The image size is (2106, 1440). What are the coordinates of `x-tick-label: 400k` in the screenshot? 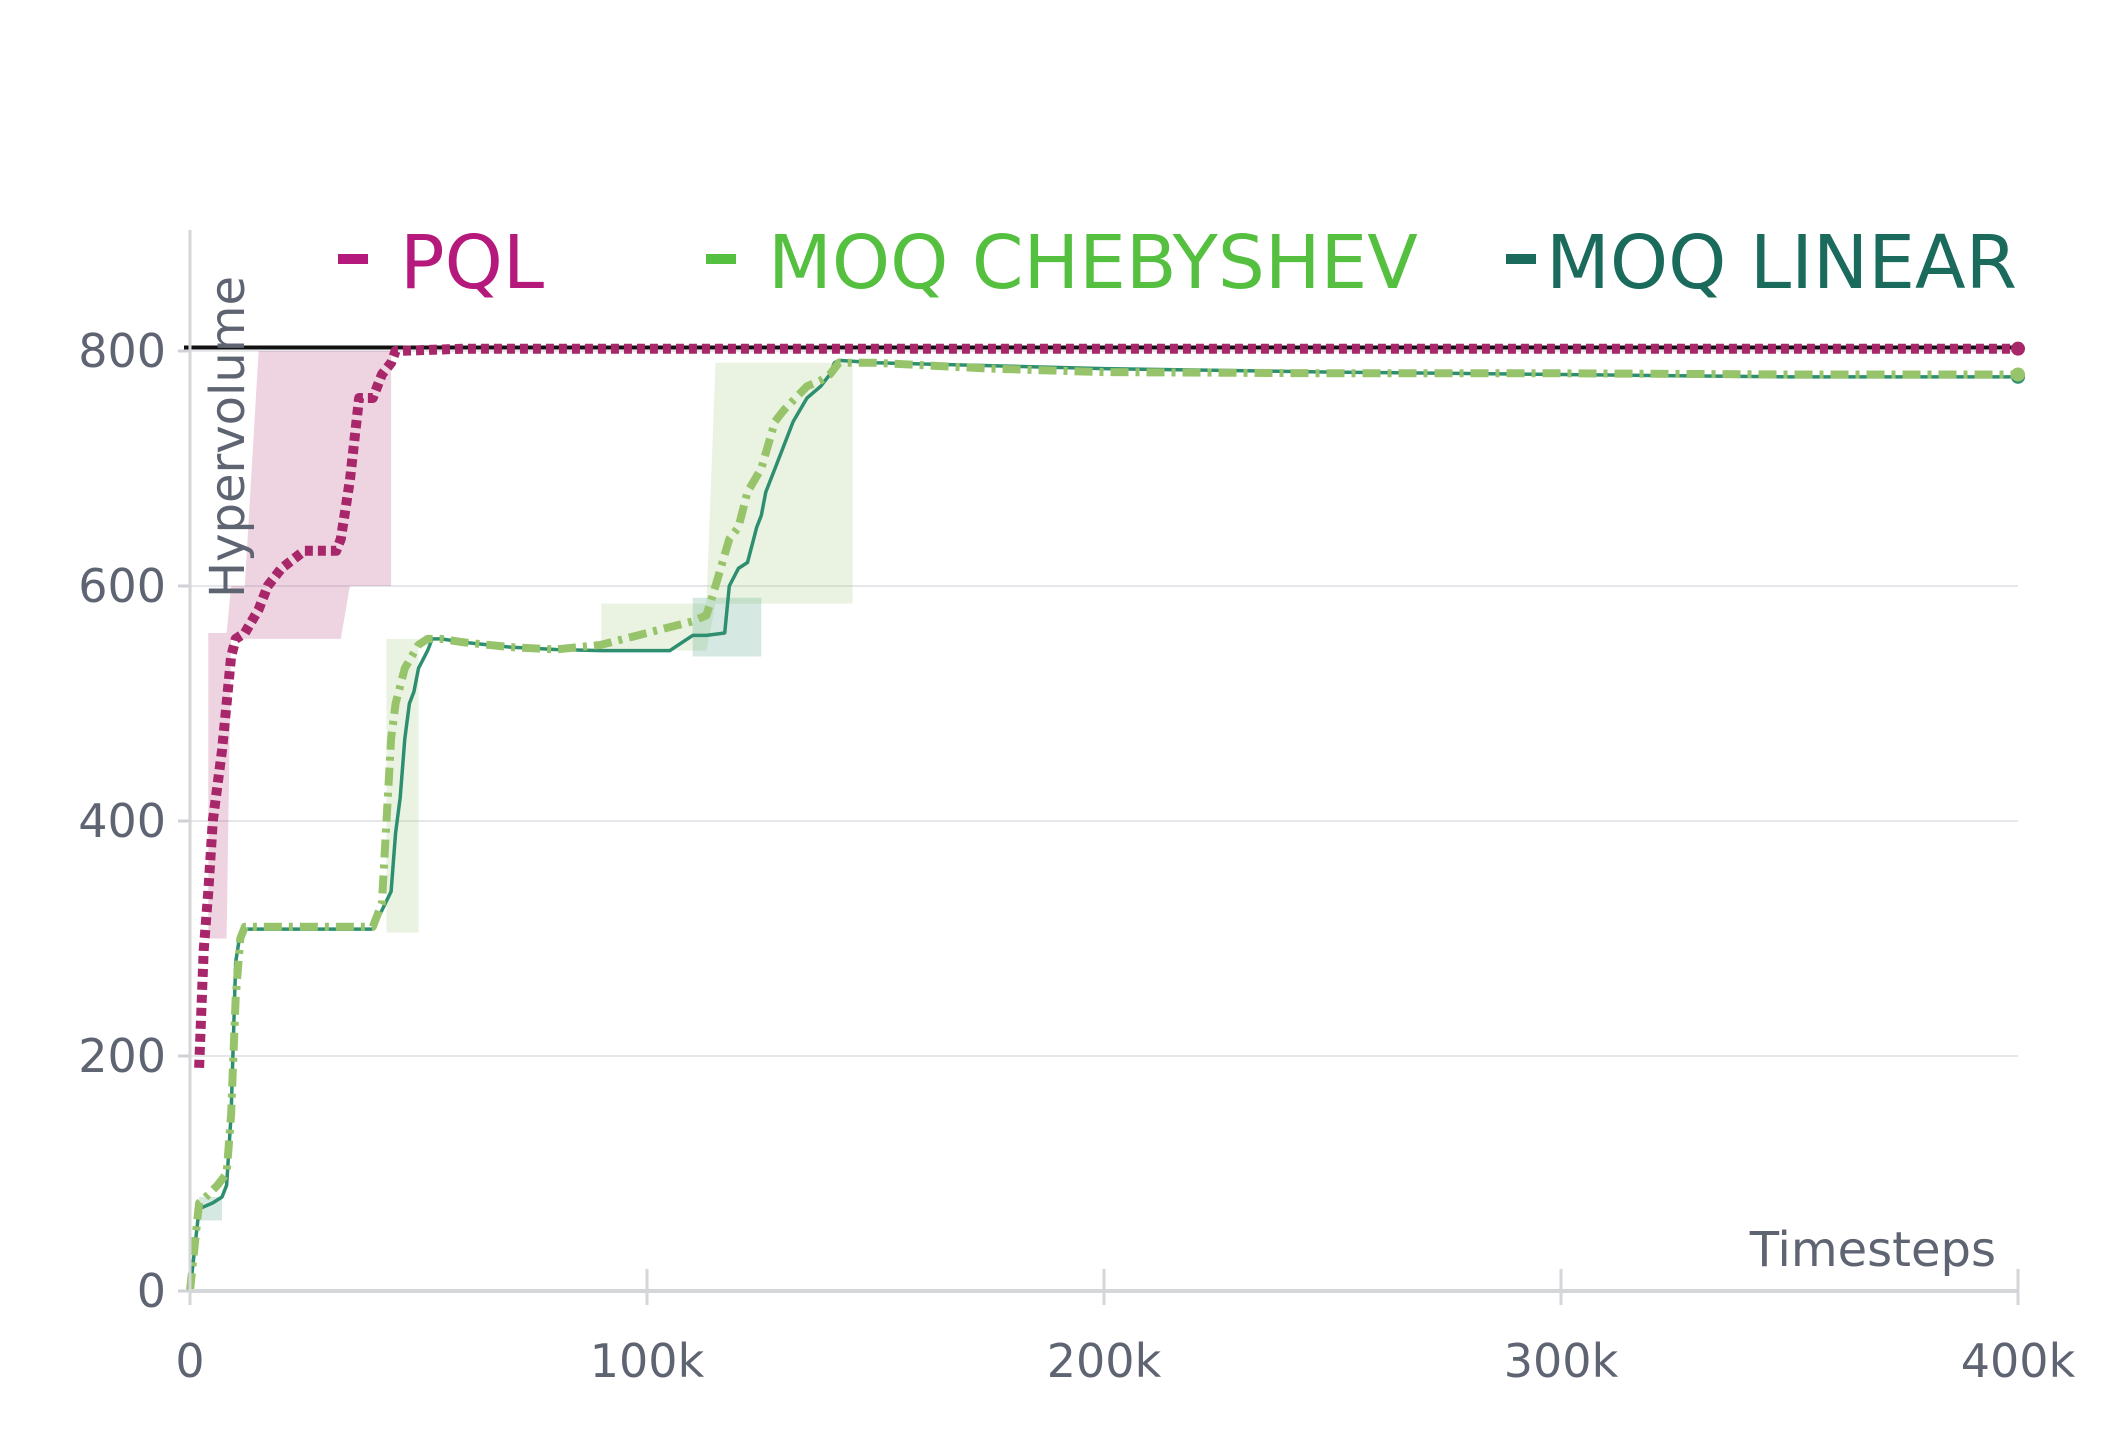 It's located at (2018, 1361).